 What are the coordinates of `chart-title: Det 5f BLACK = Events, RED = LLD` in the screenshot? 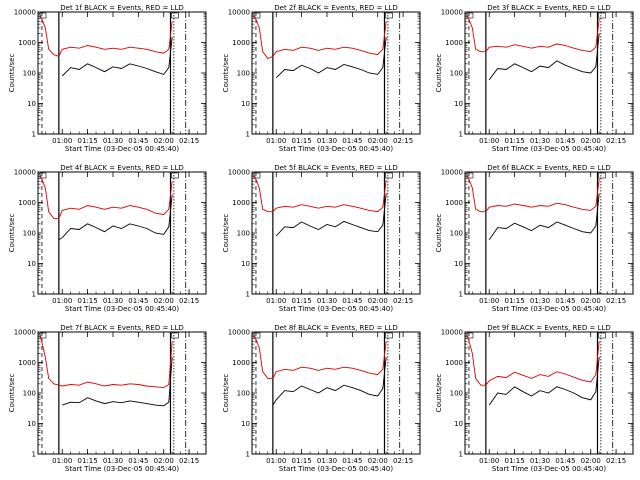 It's located at (335, 168).